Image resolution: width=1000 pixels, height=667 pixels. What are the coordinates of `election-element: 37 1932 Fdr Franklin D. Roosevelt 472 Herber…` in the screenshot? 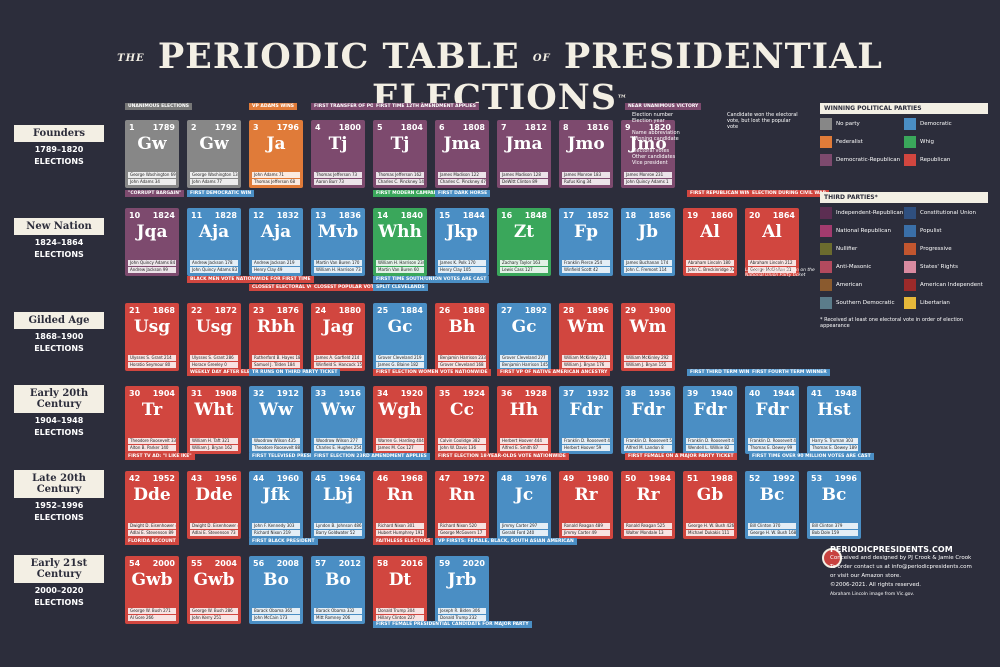 It's located at (586, 420).